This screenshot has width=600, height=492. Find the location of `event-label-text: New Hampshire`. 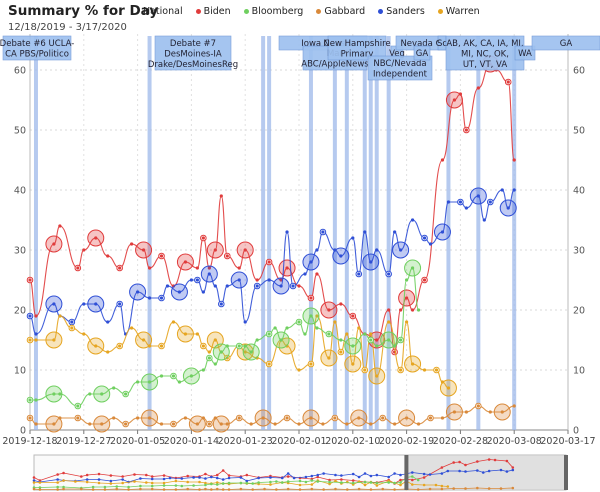

event-label-text: New Hampshire is located at coordinates (356, 44).